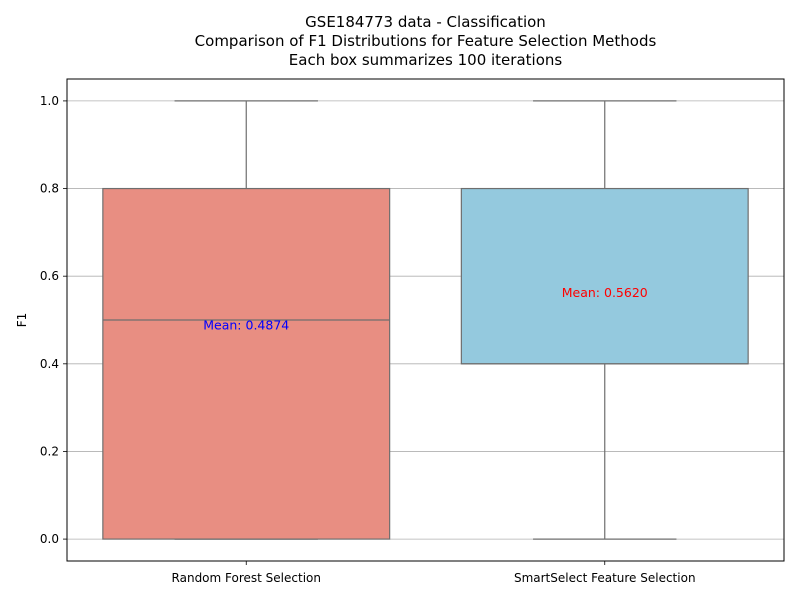  I want to click on x-tick-label: Random Forest Selection, so click(246, 578).